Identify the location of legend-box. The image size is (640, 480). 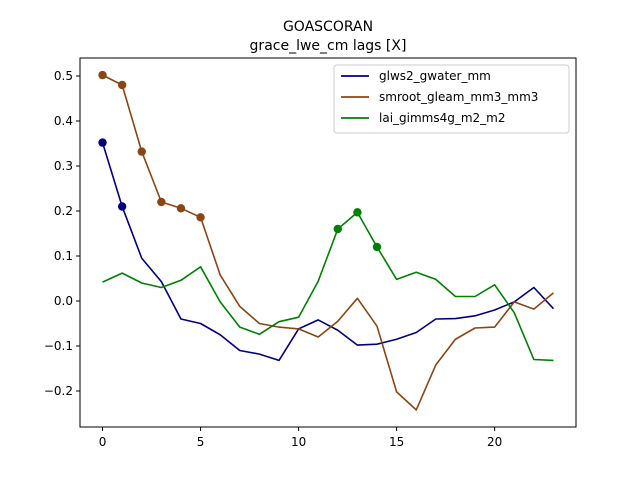
(451, 99).